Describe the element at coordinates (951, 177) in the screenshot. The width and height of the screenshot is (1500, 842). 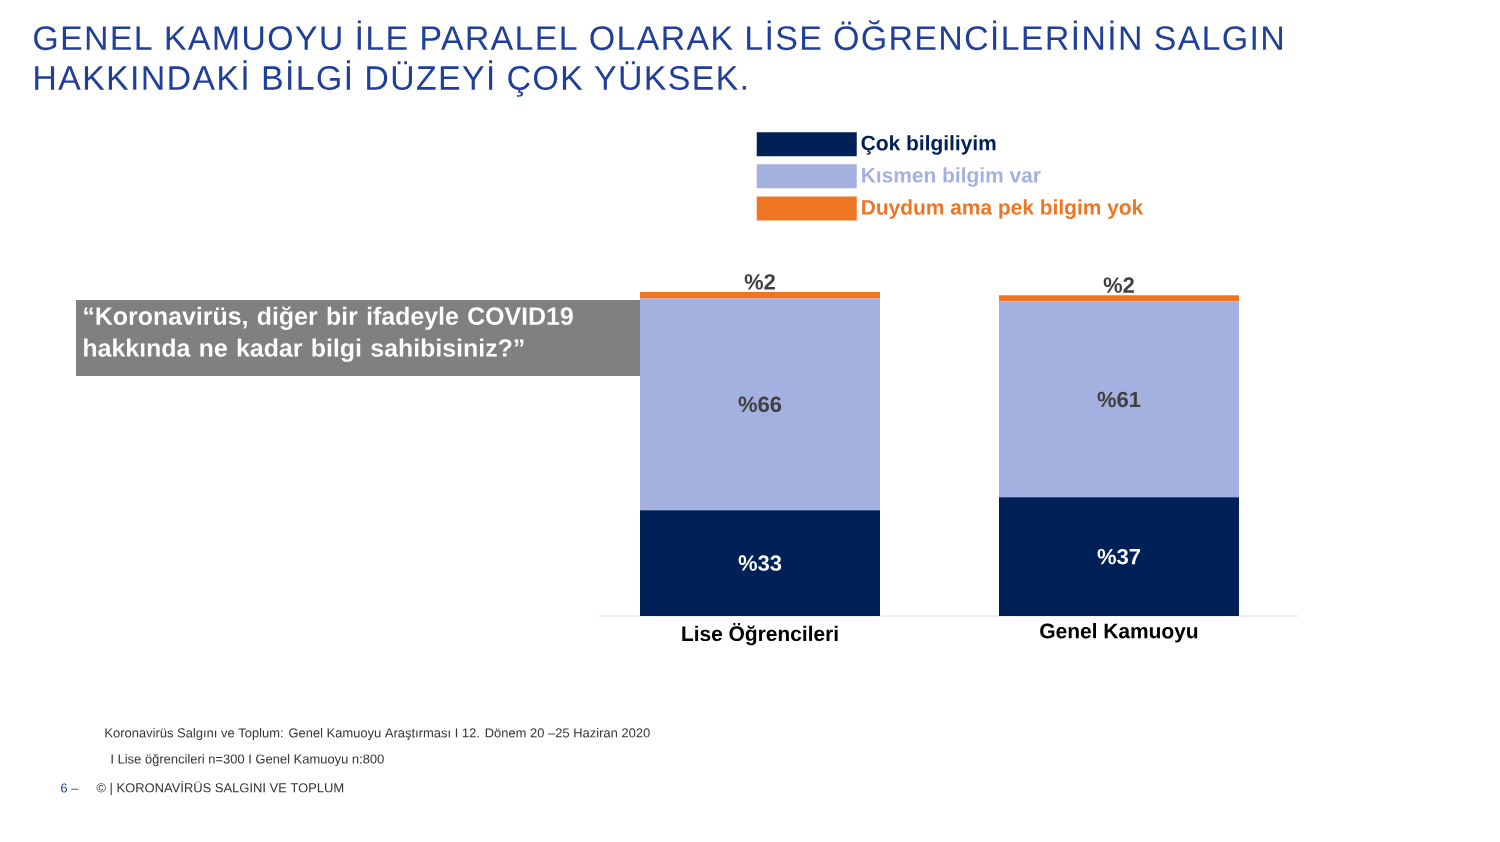
I see `legend-label: Kısmen bilgim var` at that location.